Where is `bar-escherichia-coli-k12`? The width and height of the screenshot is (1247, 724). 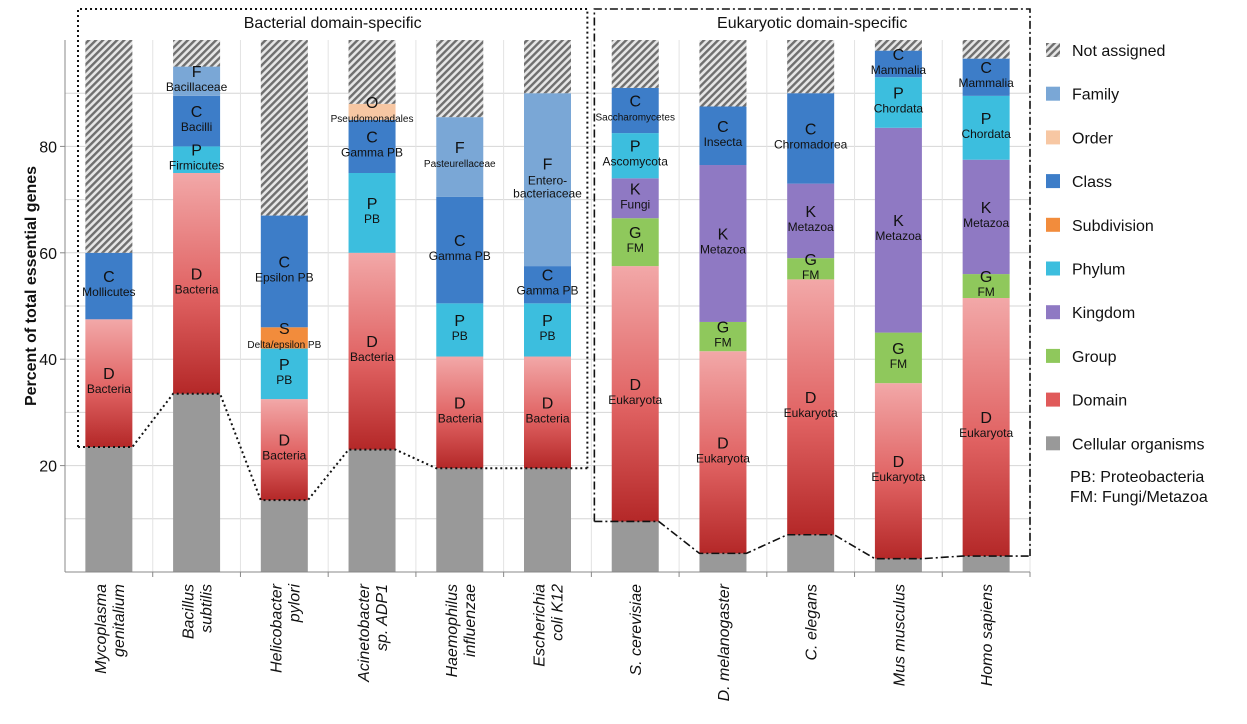
bar-escherichia-coli-k12 is located at coordinates (547, 306).